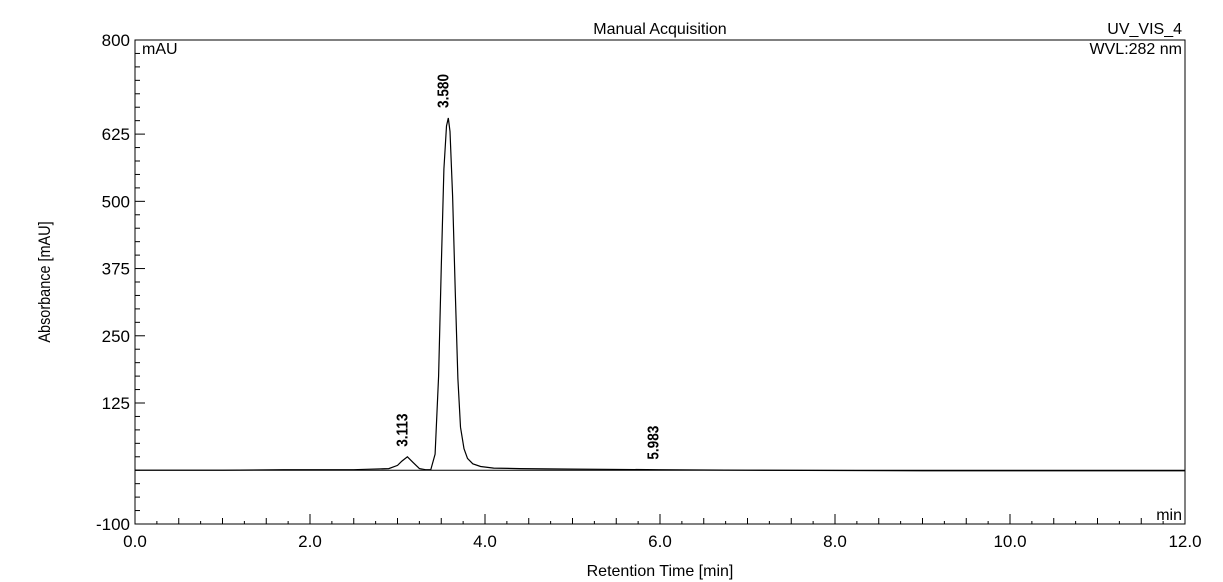 This screenshot has width=1223, height=582. Describe the element at coordinates (113, 524) in the screenshot. I see `y-tick-label: -100` at that location.